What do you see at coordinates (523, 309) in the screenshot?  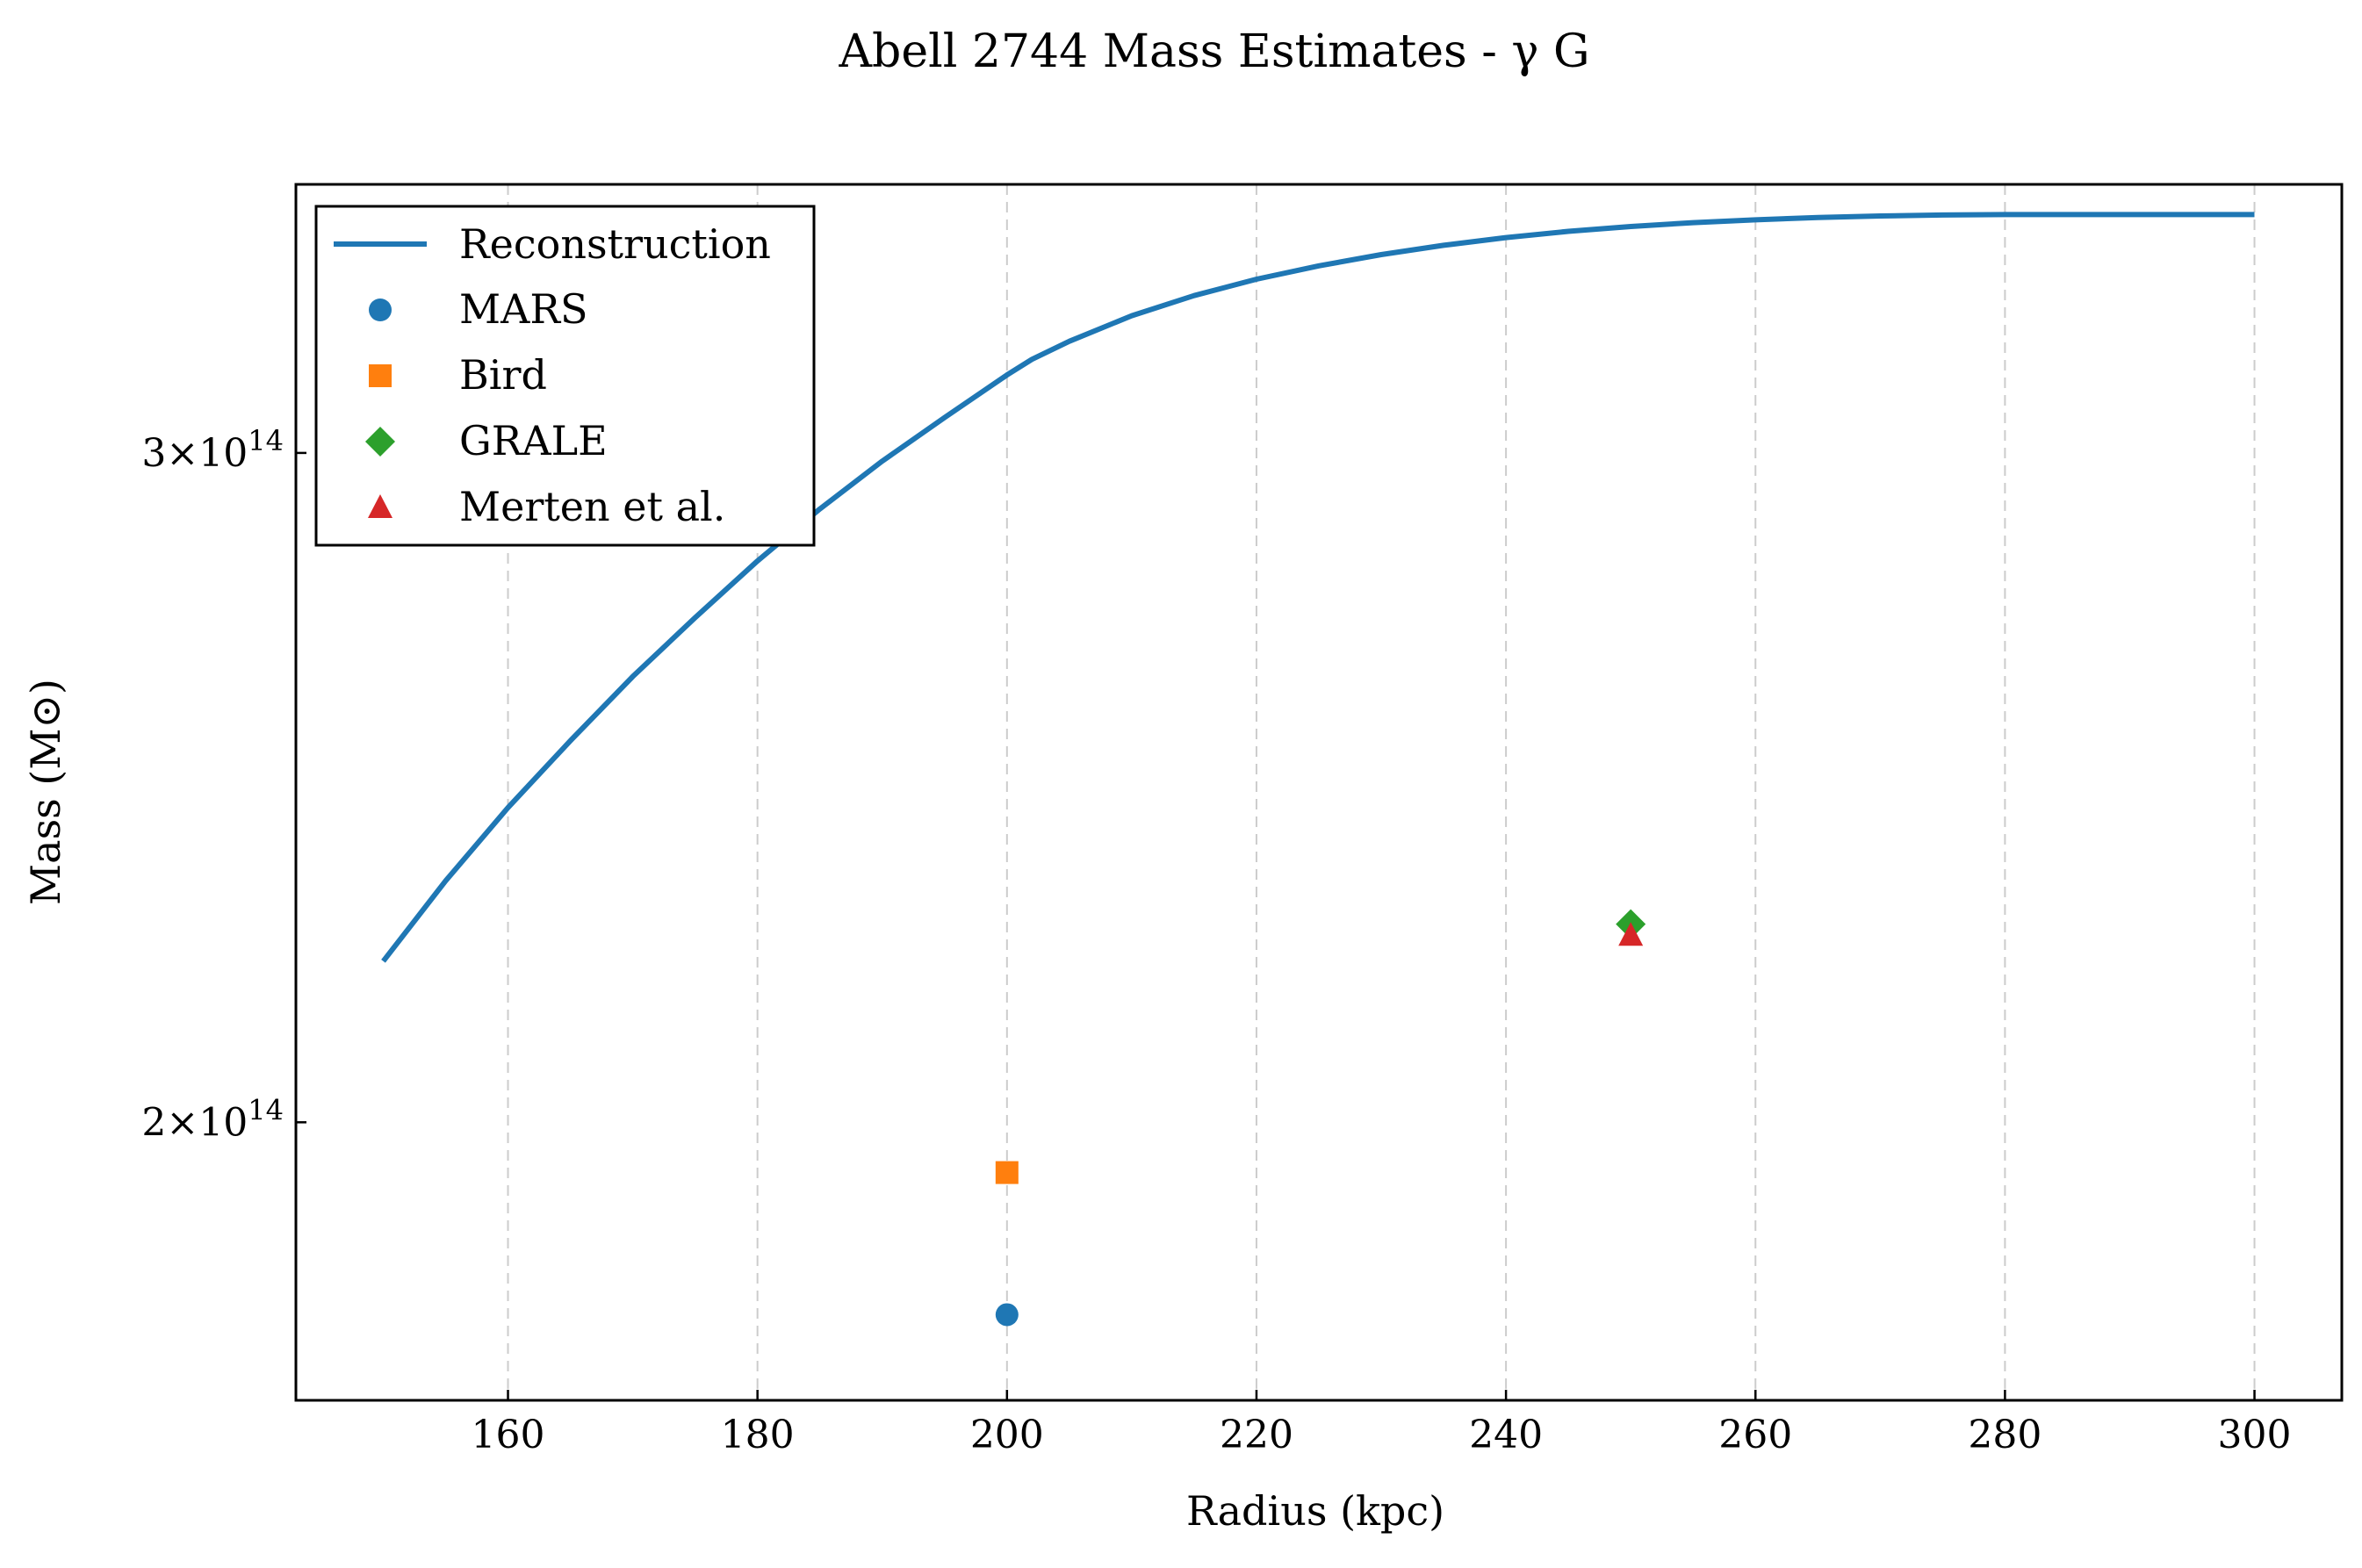 I see `legend-label-mars: MARS` at bounding box center [523, 309].